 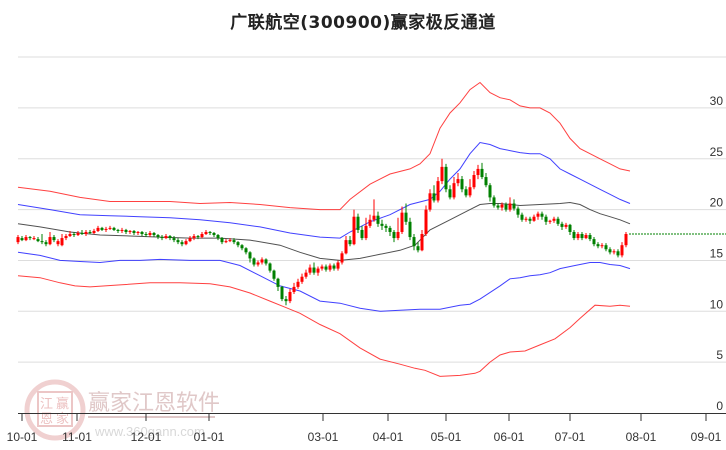 I want to click on y-tick-label: 0, so click(x=719, y=406).